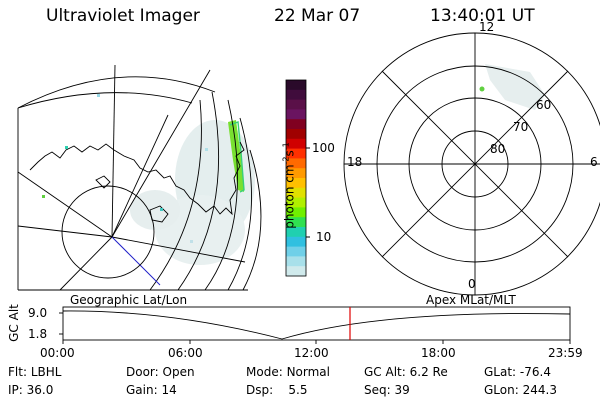 Image resolution: width=600 pixels, height=400 pixels. I want to click on colorbar-tick-100: 100, so click(323, 148).